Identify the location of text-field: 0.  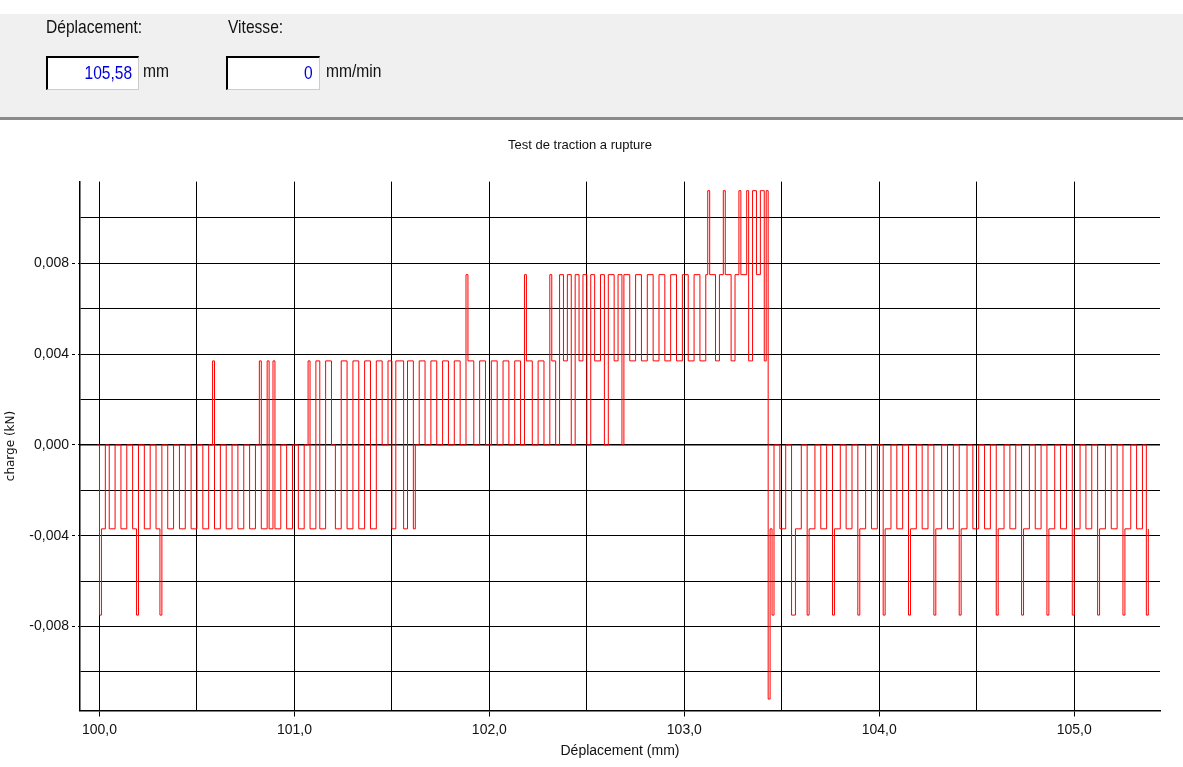
(273, 73).